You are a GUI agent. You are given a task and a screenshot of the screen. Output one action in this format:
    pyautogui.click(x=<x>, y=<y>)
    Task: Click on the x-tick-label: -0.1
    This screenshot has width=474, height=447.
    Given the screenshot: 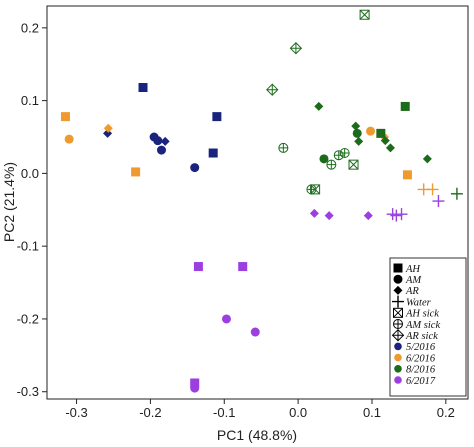 What is the action you would take?
    pyautogui.click(x=224, y=412)
    